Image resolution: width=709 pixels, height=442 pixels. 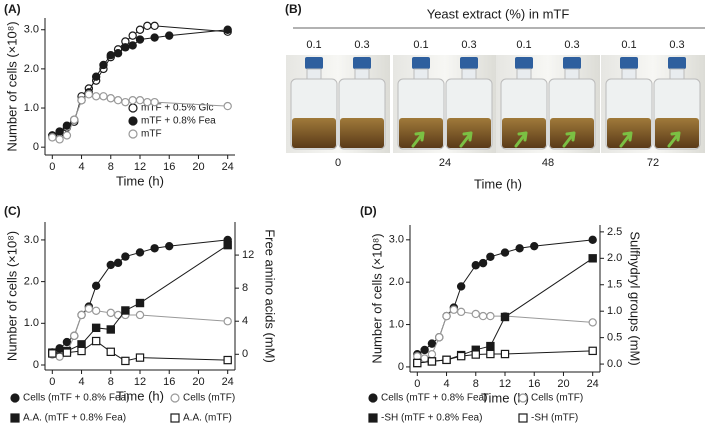 I want to click on y2-tick-label: 2.5, so click(x=614, y=232).